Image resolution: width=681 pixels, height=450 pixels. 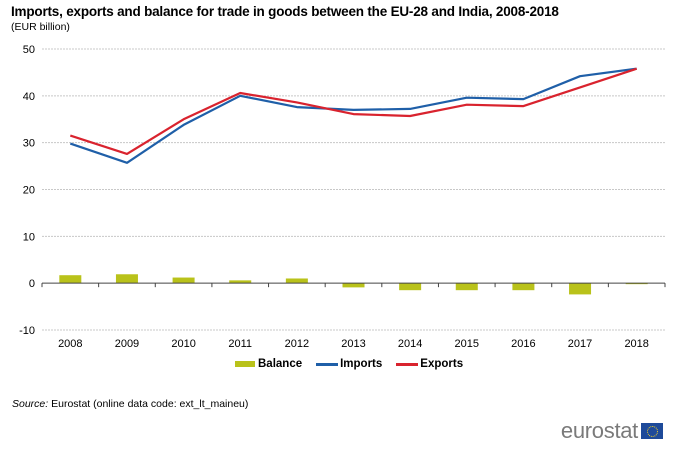 I want to click on x-tick-label: 2015, so click(x=467, y=344).